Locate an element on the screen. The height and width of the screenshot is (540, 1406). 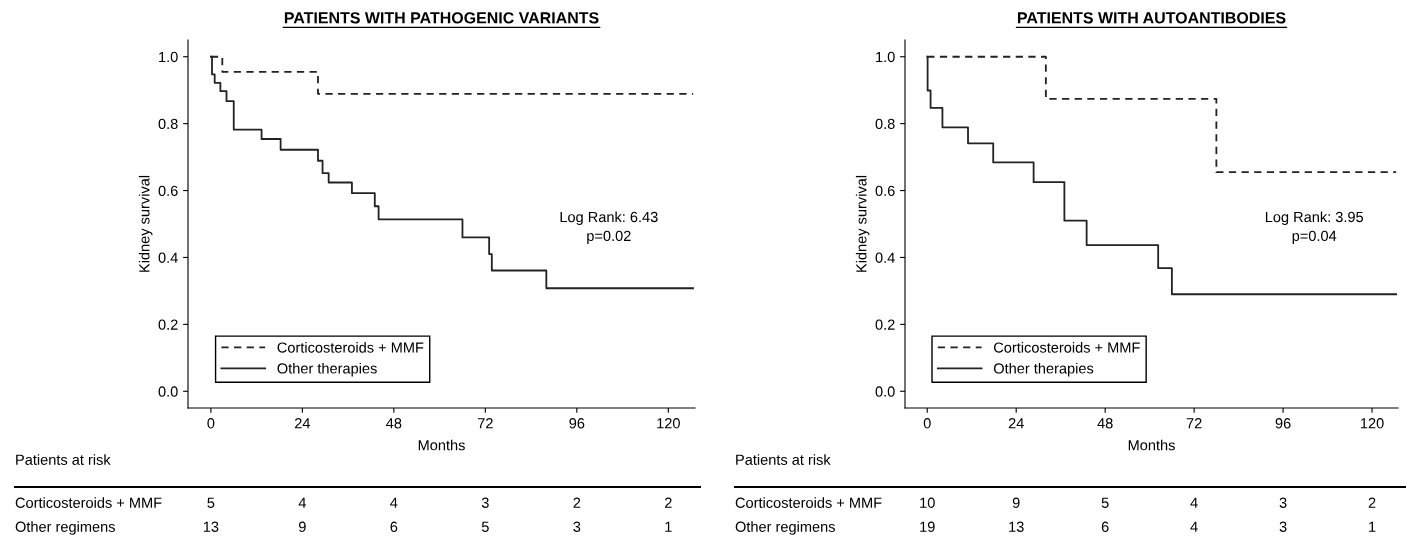
annotation: Log Rank: 3.95 p=0.04 is located at coordinates (1314, 227).